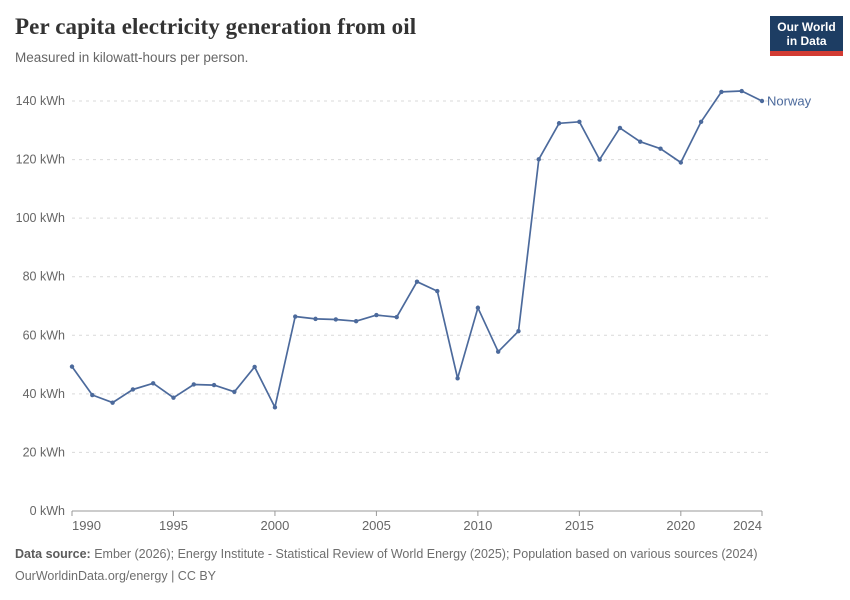  Describe the element at coordinates (417, 525) in the screenshot. I see `x-axis-labels: 1990 1995 2000 2005 2010 2015 2020 2024` at that location.